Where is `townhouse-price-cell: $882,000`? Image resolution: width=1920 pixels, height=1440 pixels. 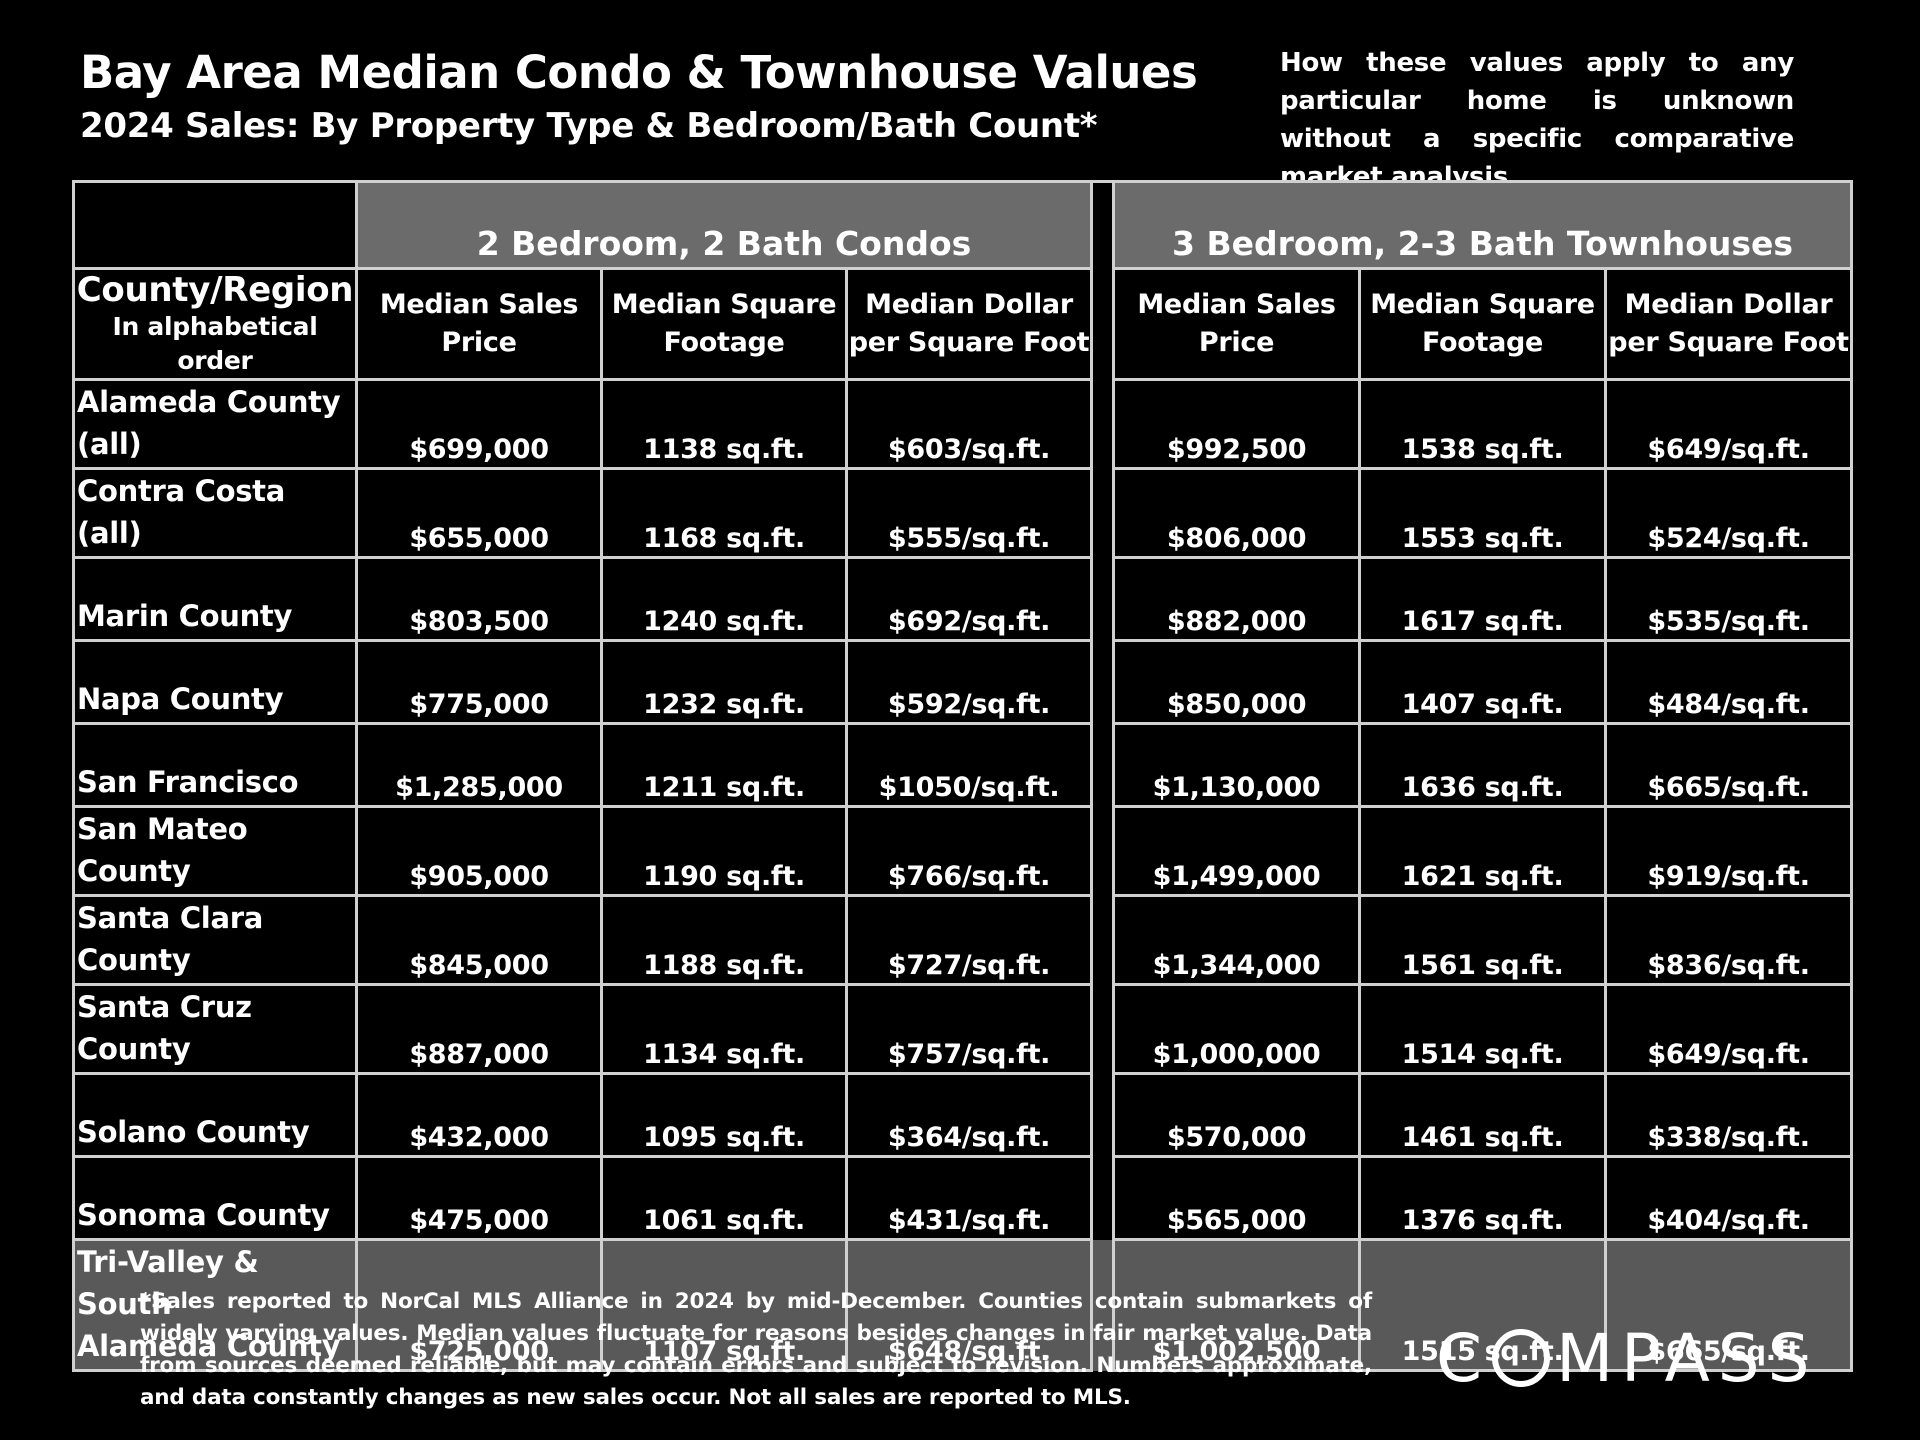
townhouse-price-cell: $882,000 is located at coordinates (1237, 599).